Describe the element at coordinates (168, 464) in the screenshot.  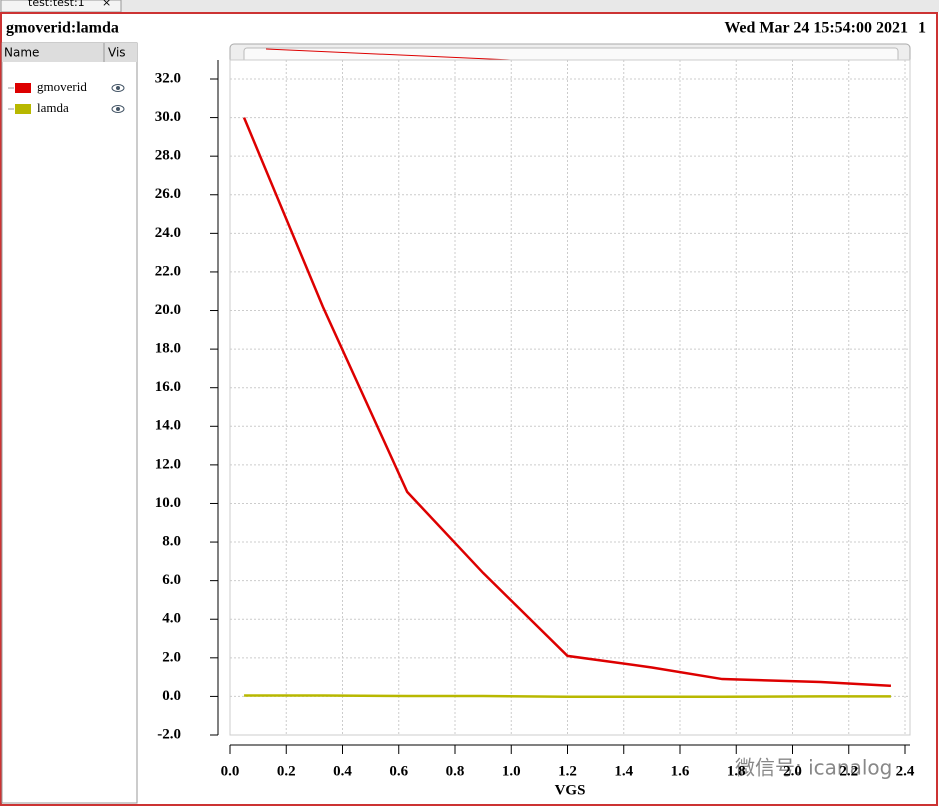
I see `y-tick-label: 12.0` at that location.